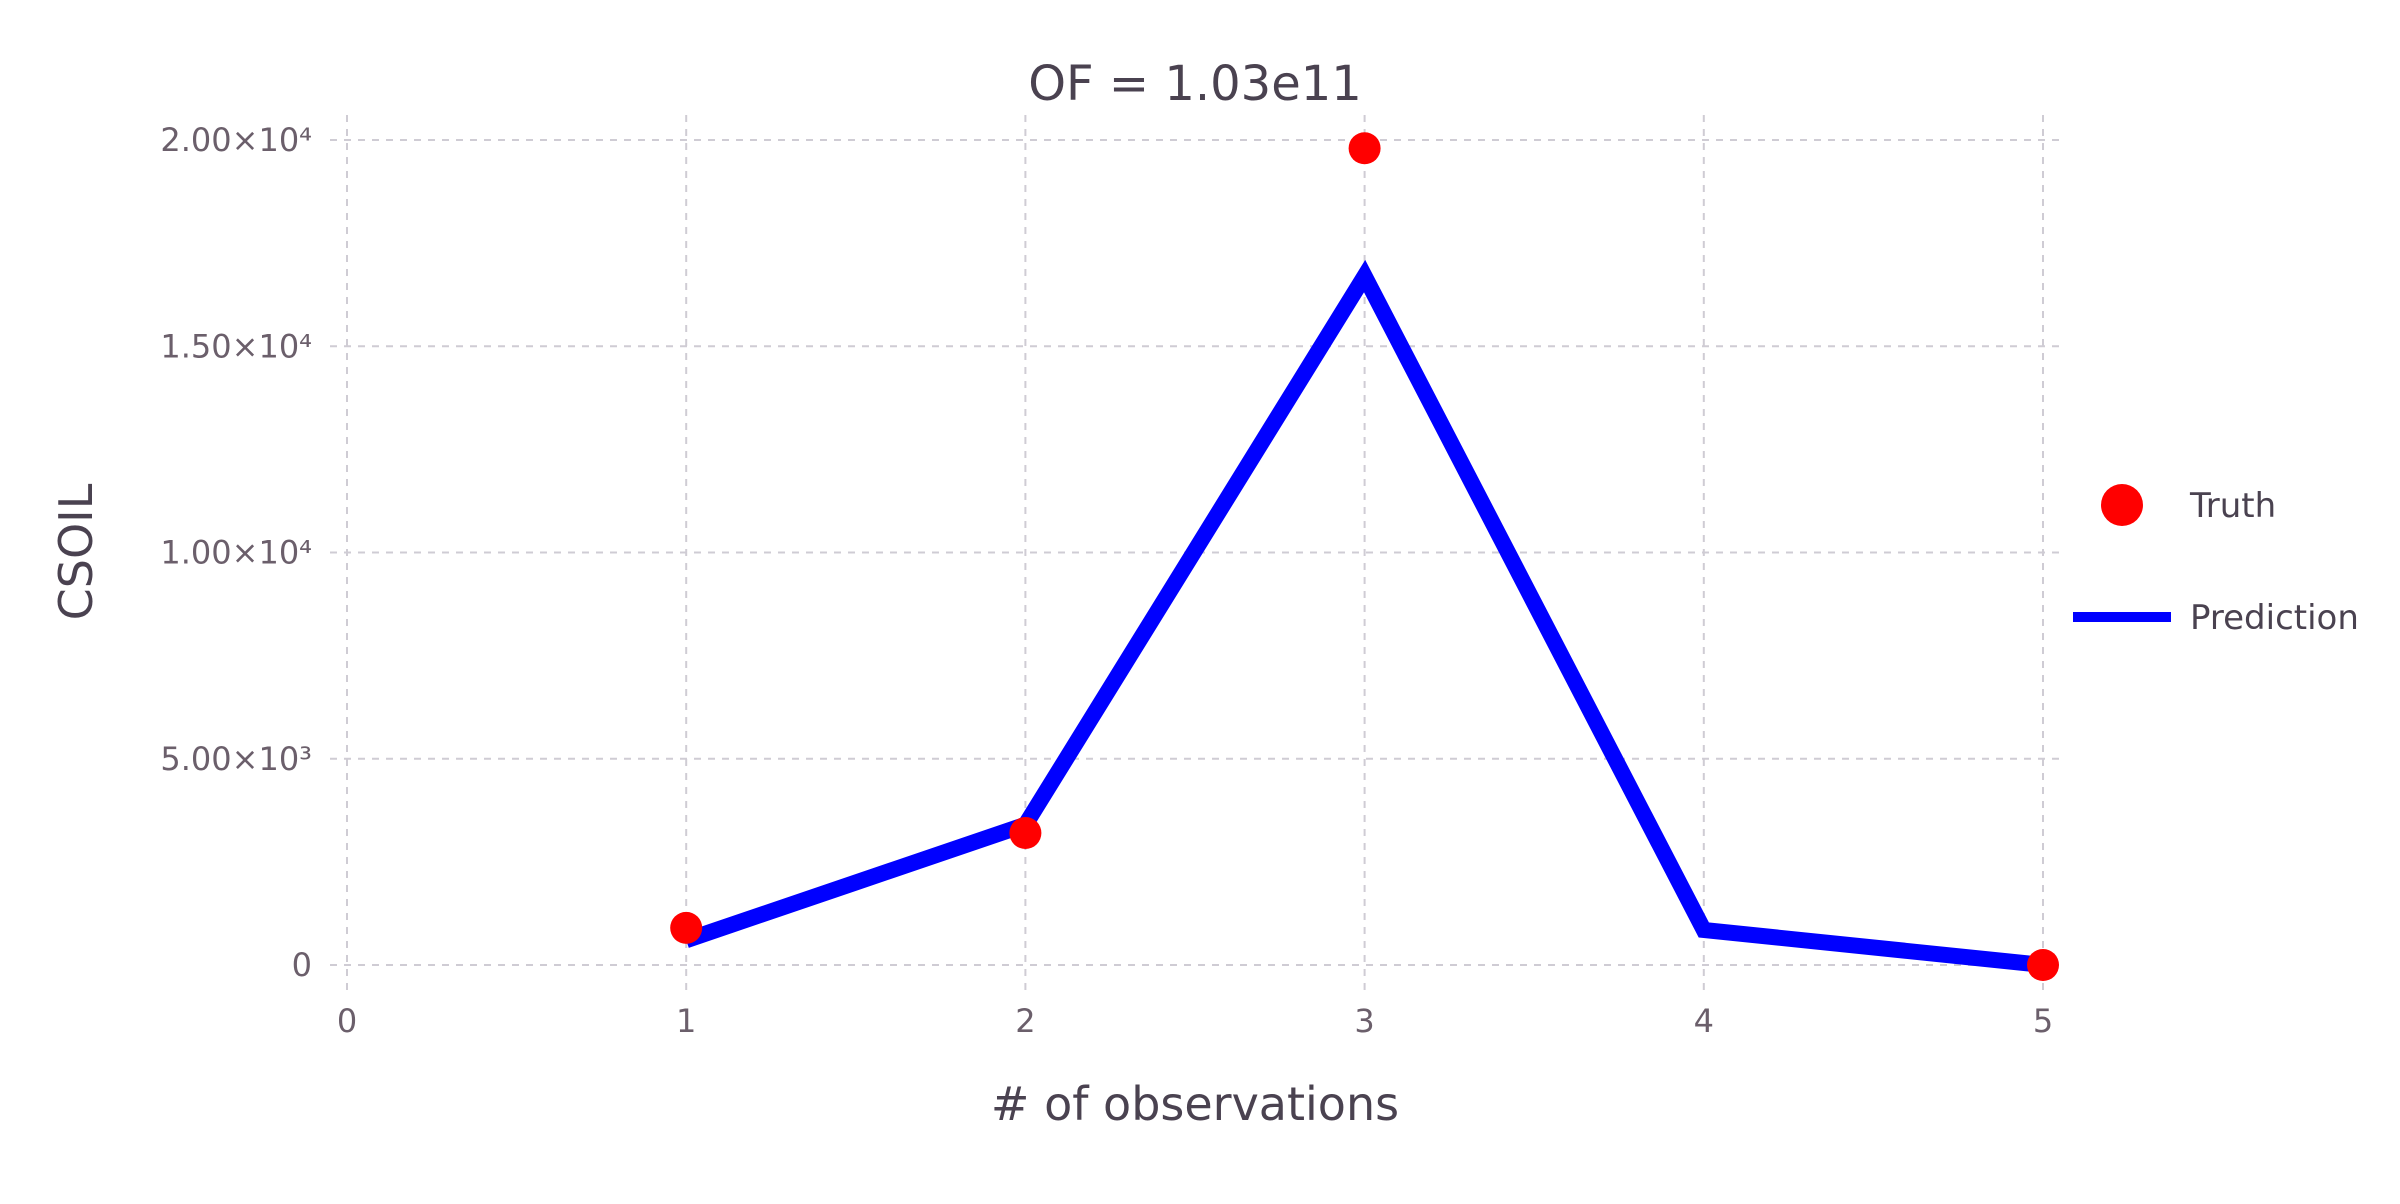  Describe the element at coordinates (2043, 1021) in the screenshot. I see `x-tick-label: 5` at that location.